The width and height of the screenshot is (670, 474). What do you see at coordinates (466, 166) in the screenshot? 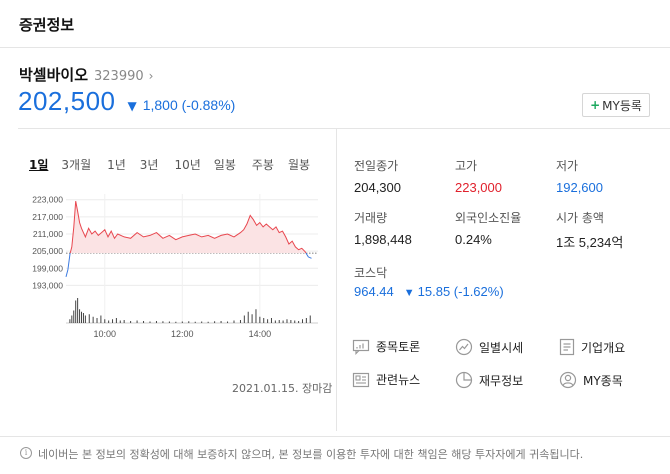
I see `stat-label: 고가` at bounding box center [466, 166].